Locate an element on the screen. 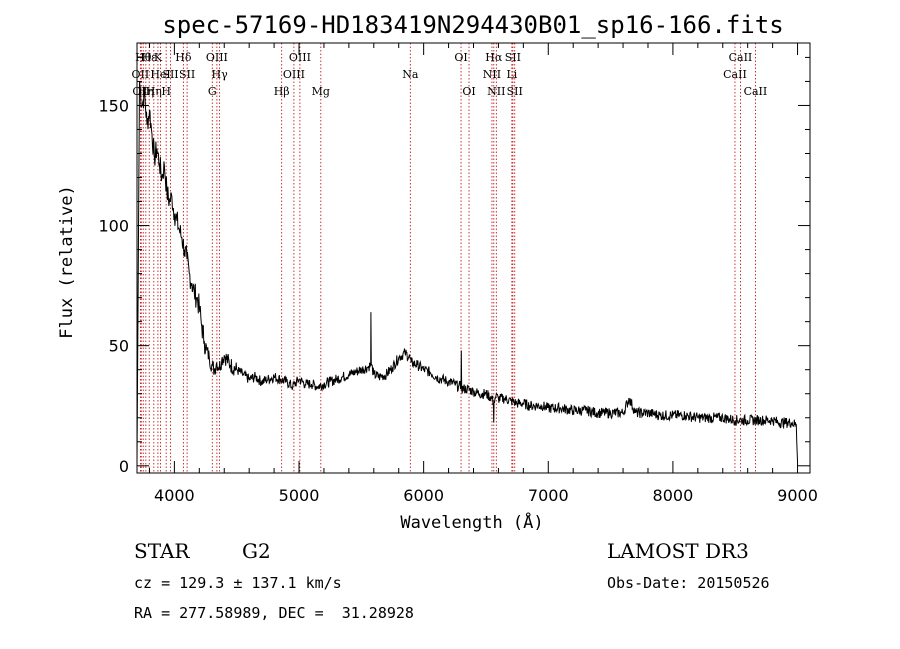  y-axis-label: Flux (relative) is located at coordinates (67, 262).